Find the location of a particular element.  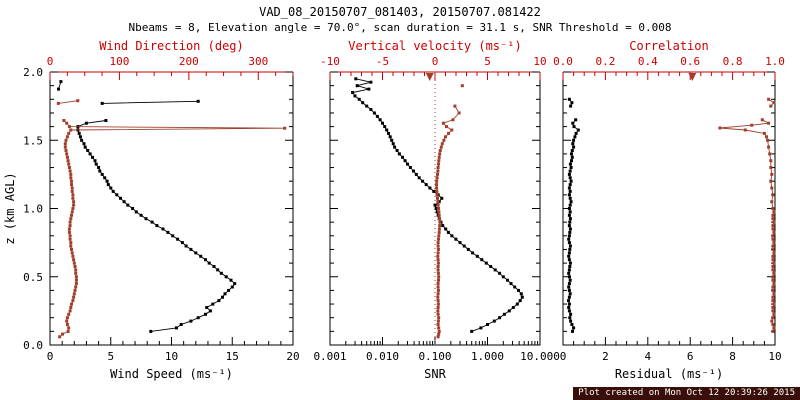

axis-text: SNR is located at coordinates (435, 374).